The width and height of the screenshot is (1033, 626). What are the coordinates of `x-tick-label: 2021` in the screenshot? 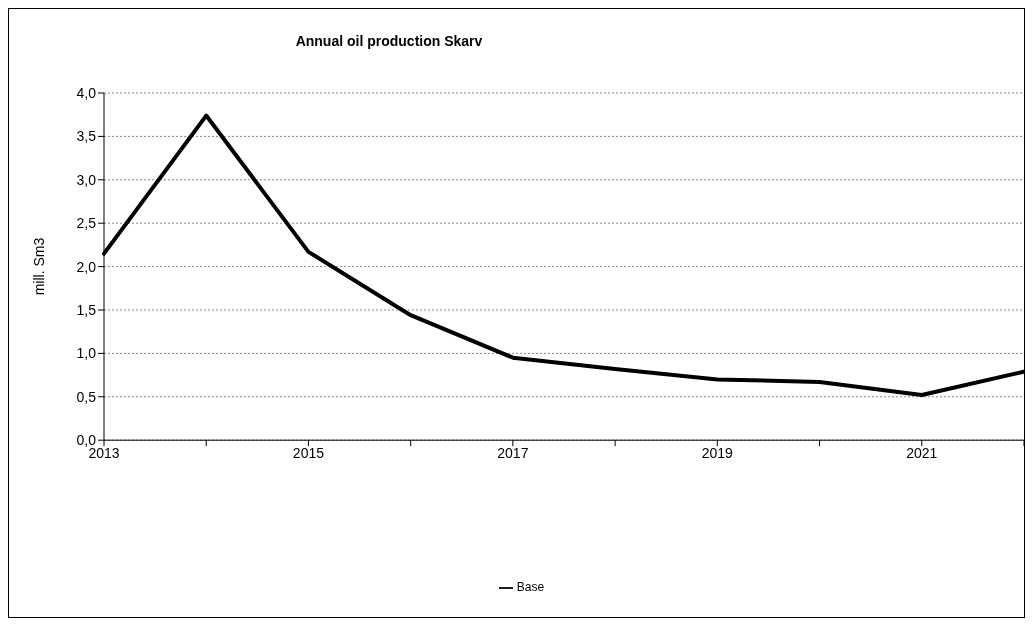 It's located at (922, 453).